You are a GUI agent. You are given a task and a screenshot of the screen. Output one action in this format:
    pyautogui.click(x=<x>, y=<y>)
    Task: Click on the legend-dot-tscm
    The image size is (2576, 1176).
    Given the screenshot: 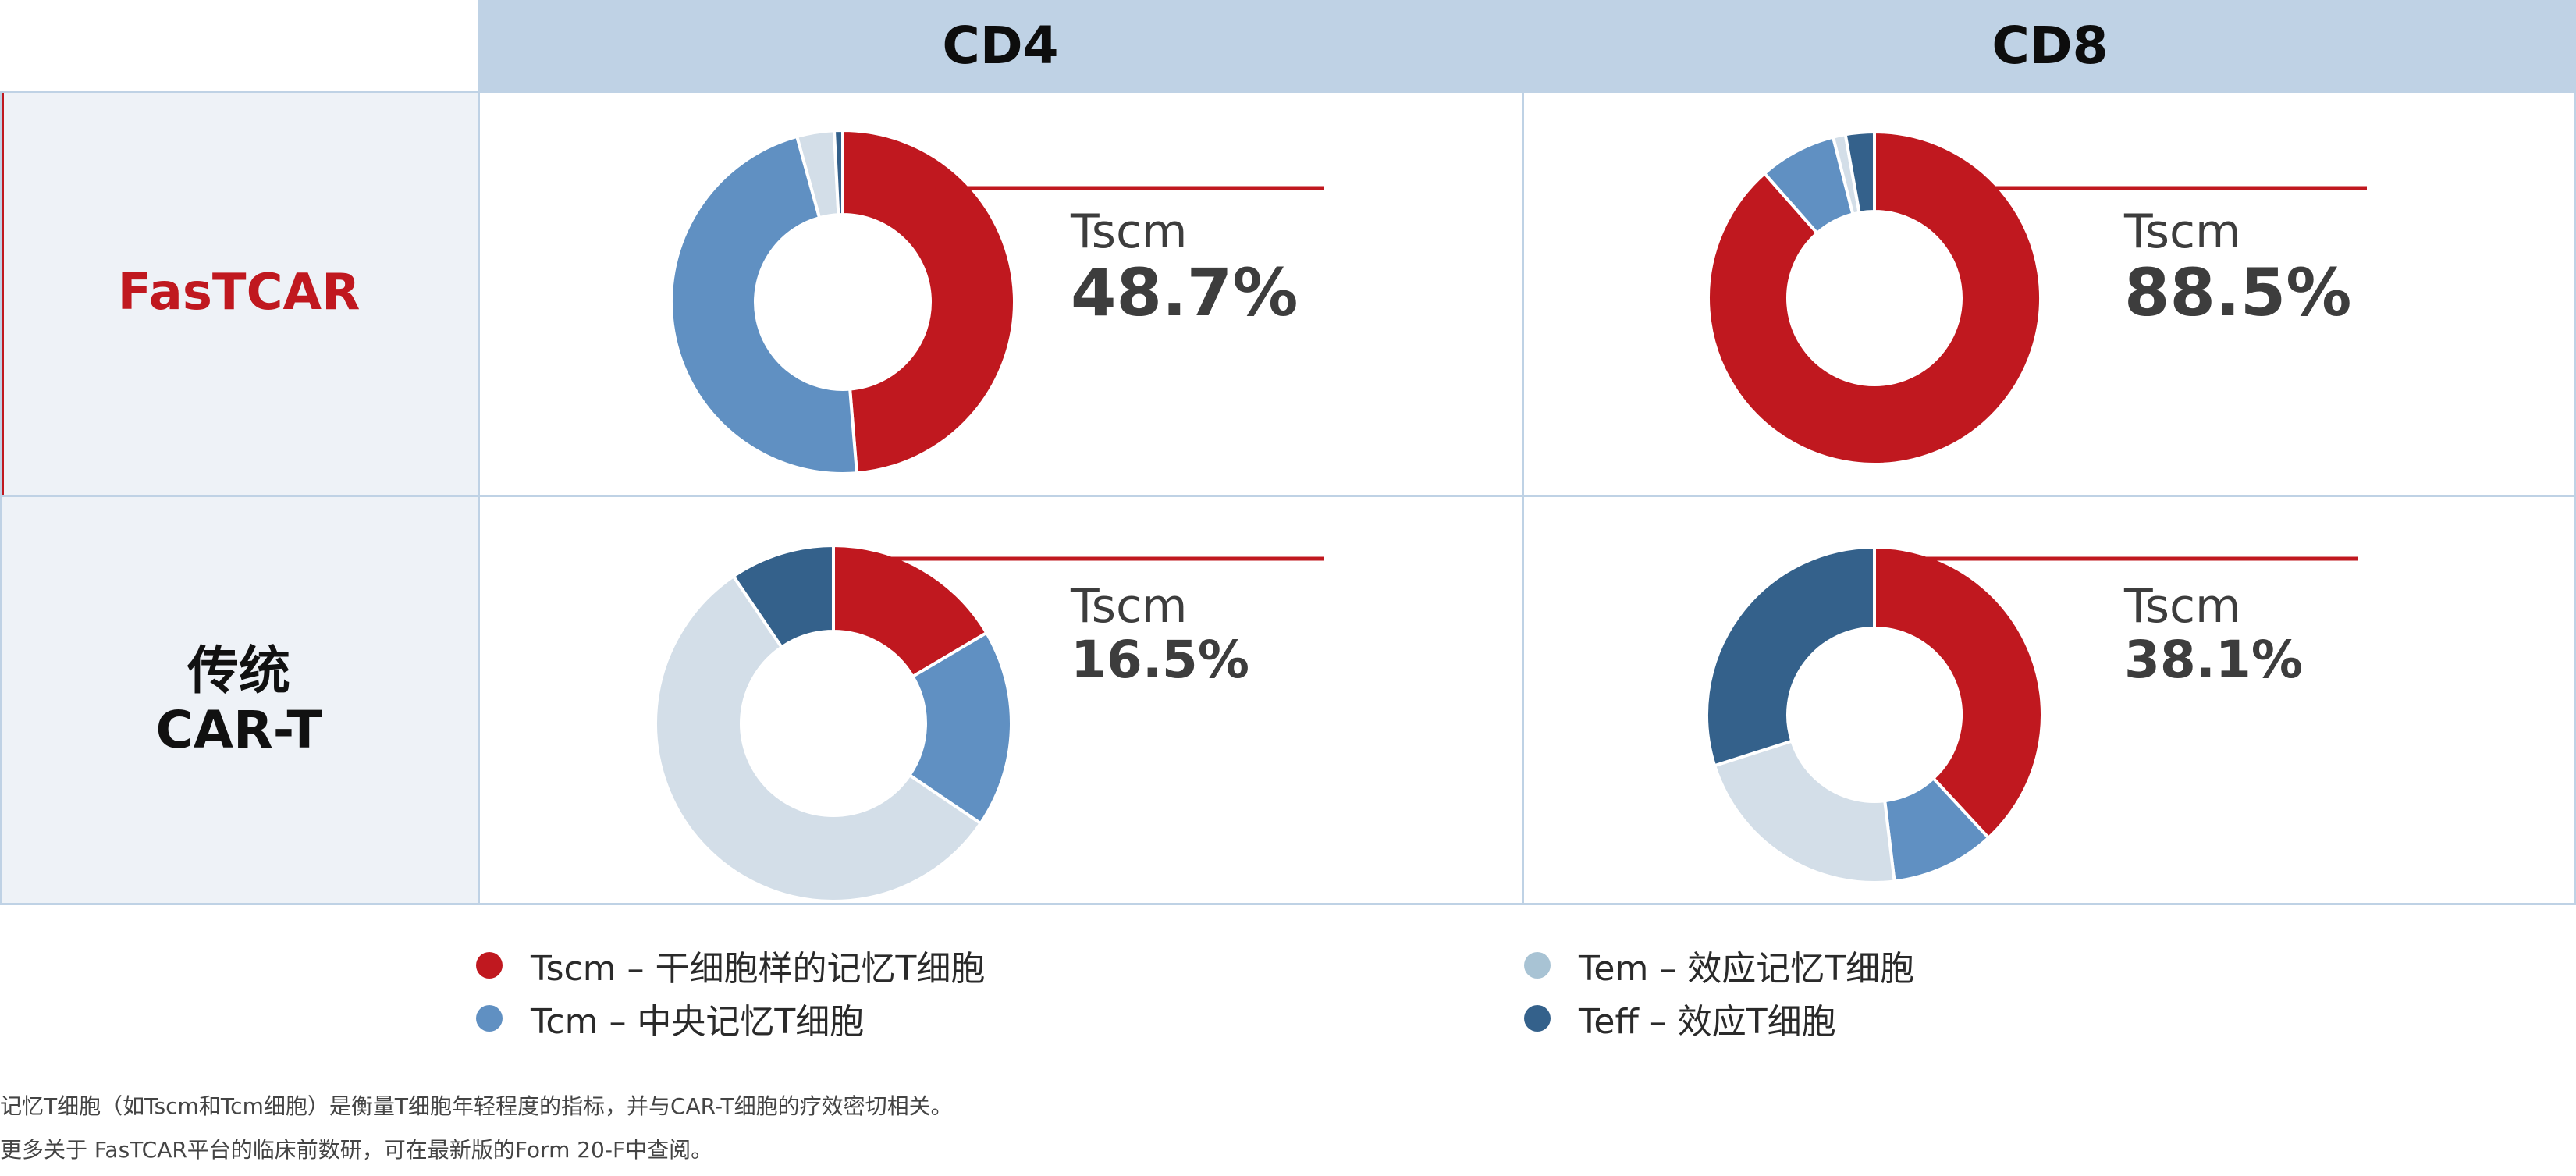 What is the action you would take?
    pyautogui.click(x=490, y=965)
    